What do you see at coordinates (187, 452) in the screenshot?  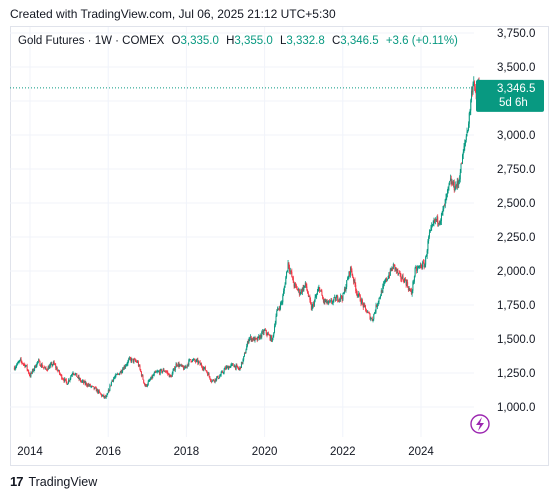 I see `time-axis-tick-label: 2018` at bounding box center [187, 452].